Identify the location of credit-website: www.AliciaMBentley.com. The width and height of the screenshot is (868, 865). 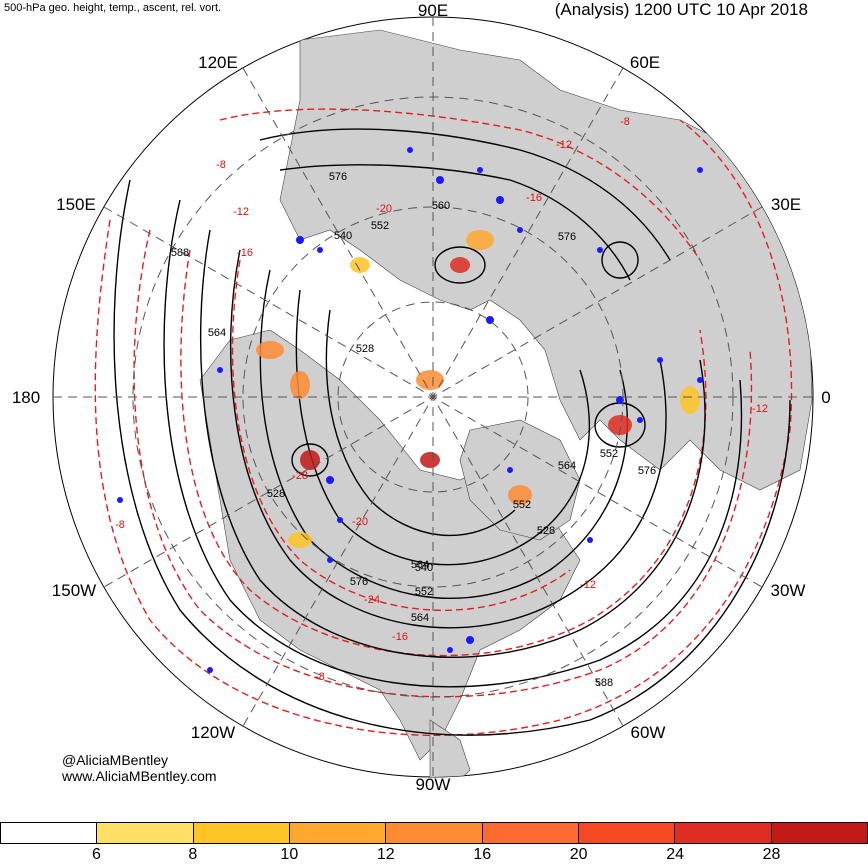
(139, 776).